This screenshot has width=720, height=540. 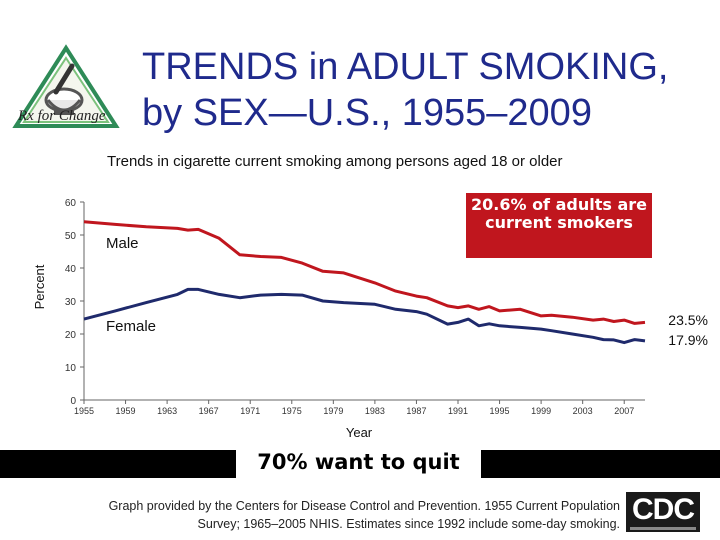 What do you see at coordinates (333, 411) in the screenshot?
I see `x-tick-label: 1979` at bounding box center [333, 411].